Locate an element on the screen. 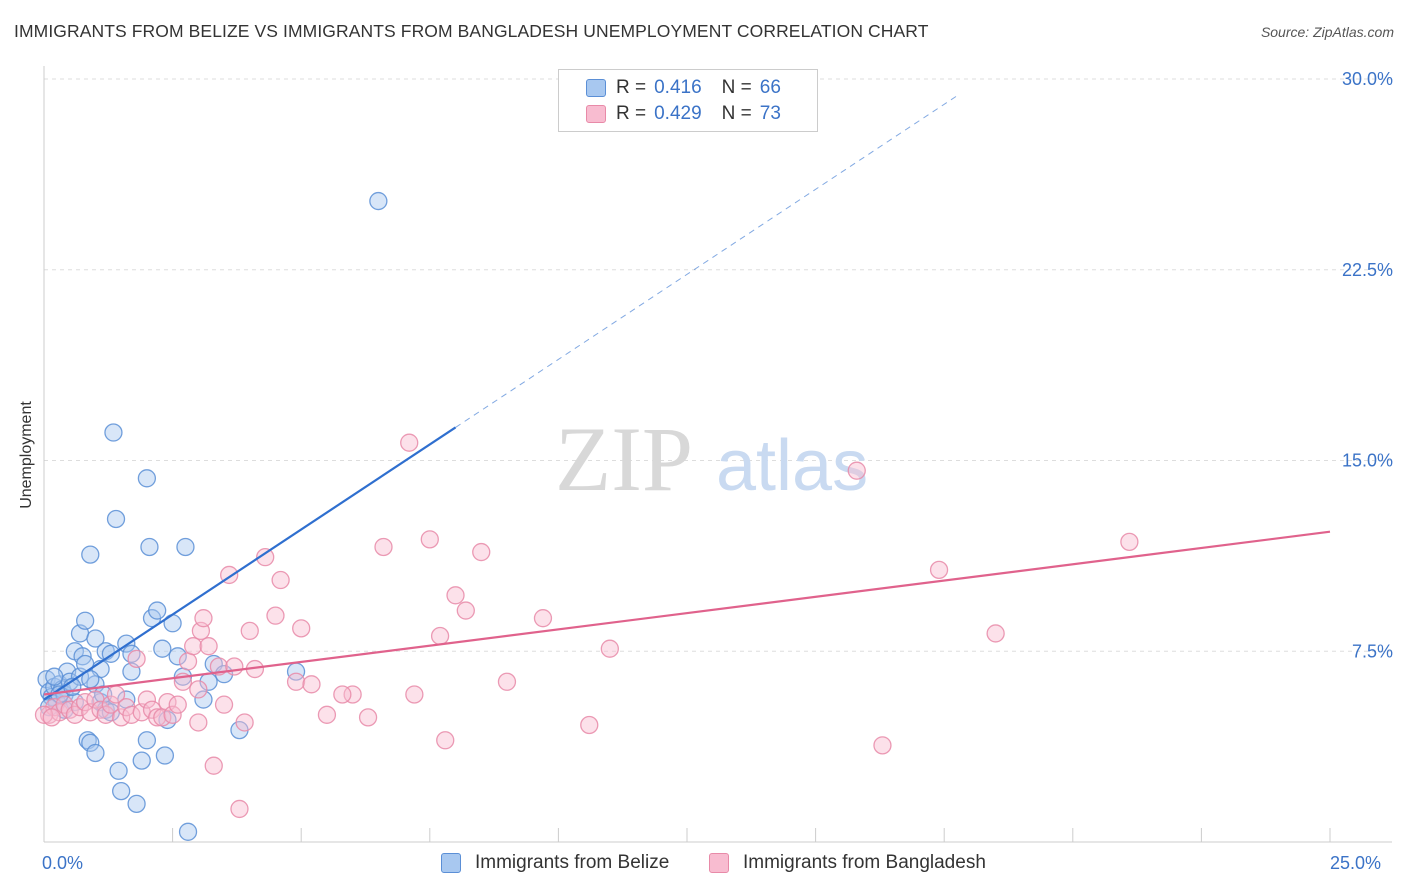 Image resolution: width=1406 pixels, height=892 pixels. stats-legend-row-bangladesh: R = 0.429 N = 73 is located at coordinates (683, 114).